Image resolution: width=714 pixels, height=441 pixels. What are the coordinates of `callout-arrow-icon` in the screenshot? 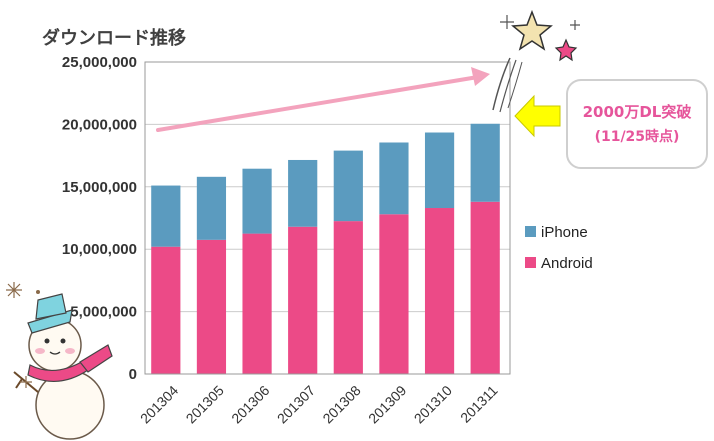 It's located at (537, 116).